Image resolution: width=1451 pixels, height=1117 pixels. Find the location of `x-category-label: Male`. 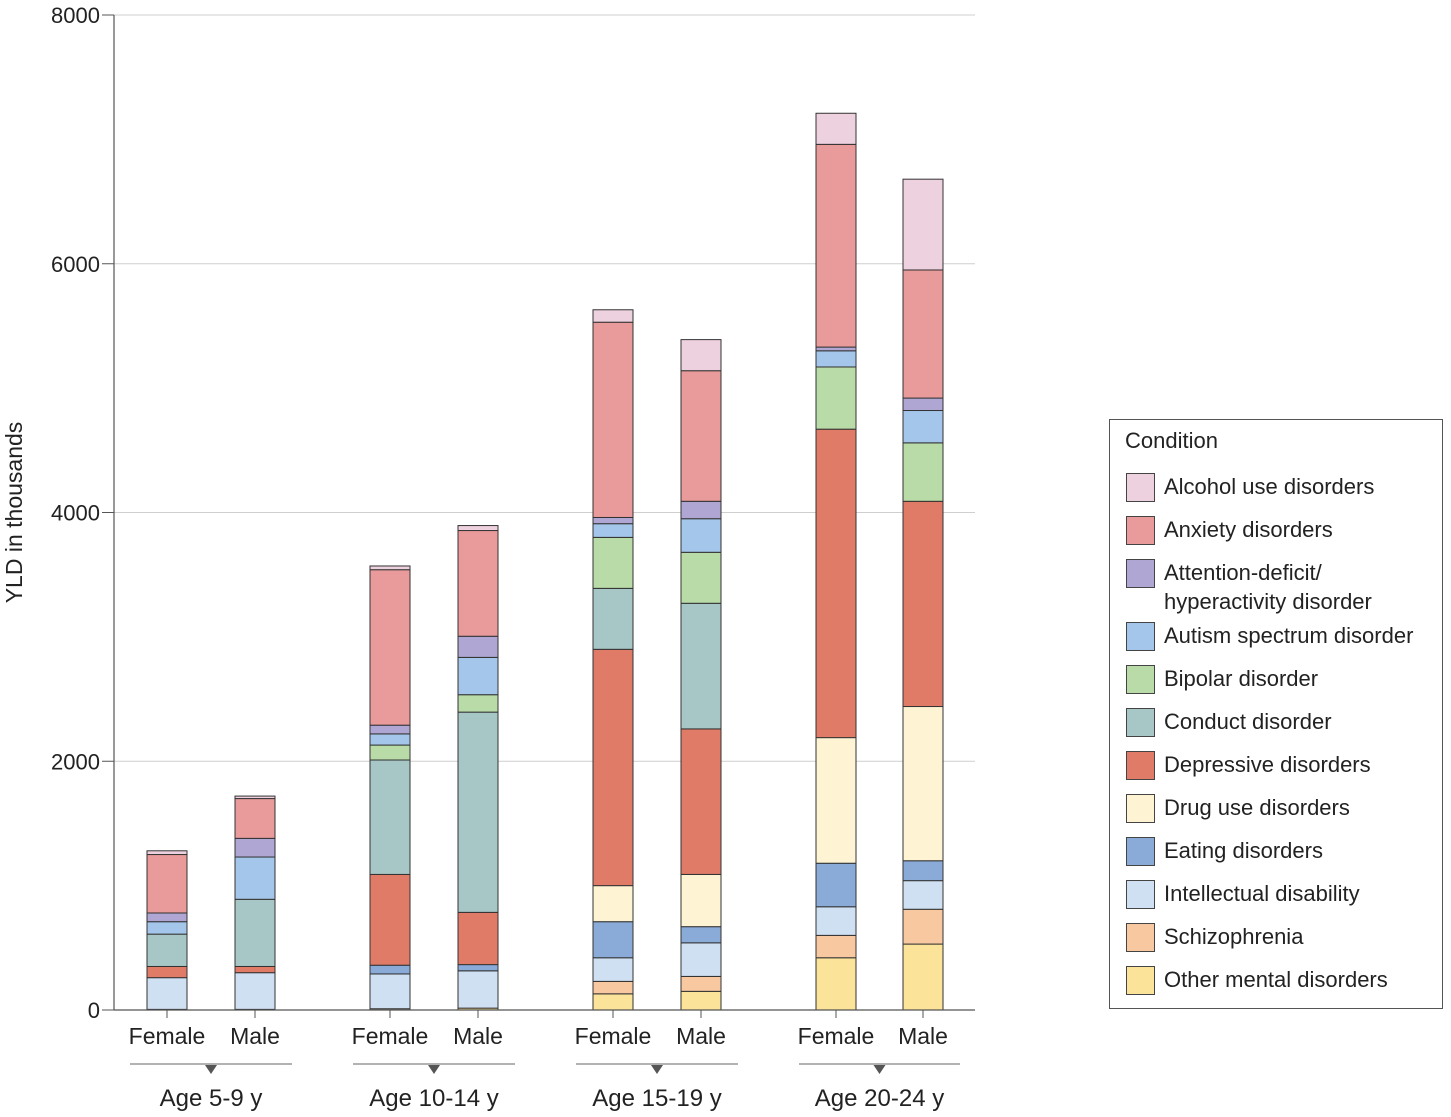

x-category-label: Male is located at coordinates (923, 1036).